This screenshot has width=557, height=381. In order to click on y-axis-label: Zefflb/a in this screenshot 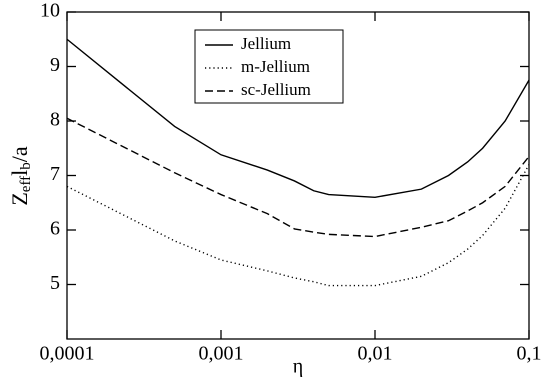, I will do `click(20, 176)`.